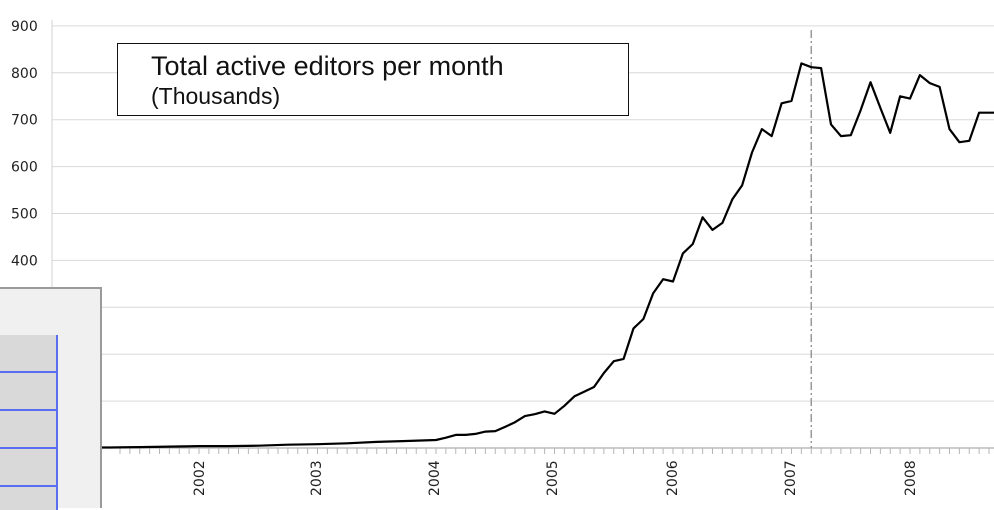 The image size is (994, 510). What do you see at coordinates (389, 96) in the screenshot?
I see `chart-subtitle: (Thousands)` at bounding box center [389, 96].